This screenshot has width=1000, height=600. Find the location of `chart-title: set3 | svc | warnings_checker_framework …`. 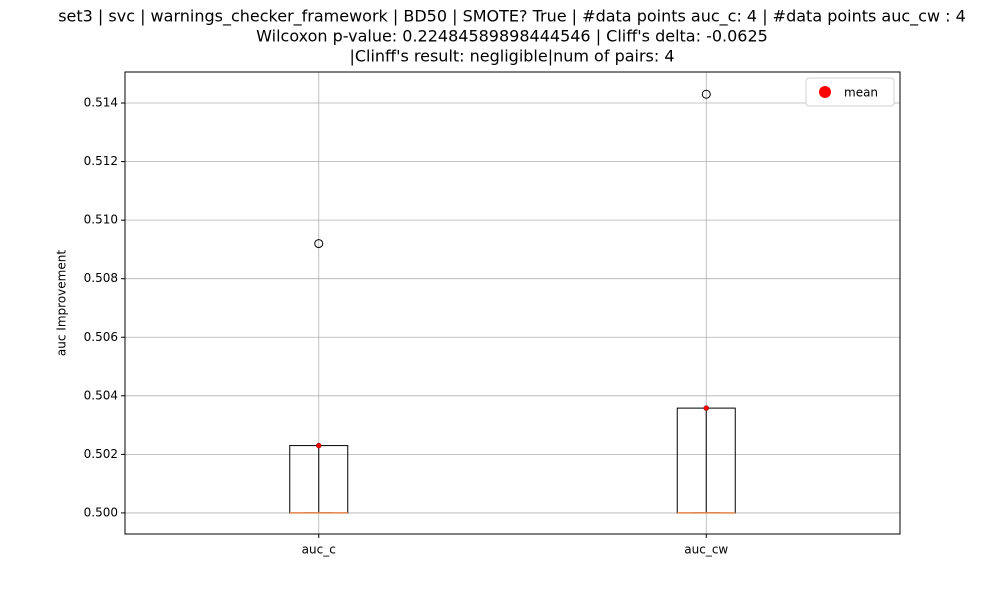

chart-title: set3 | svc | warnings_checker_framework … is located at coordinates (512, 17).